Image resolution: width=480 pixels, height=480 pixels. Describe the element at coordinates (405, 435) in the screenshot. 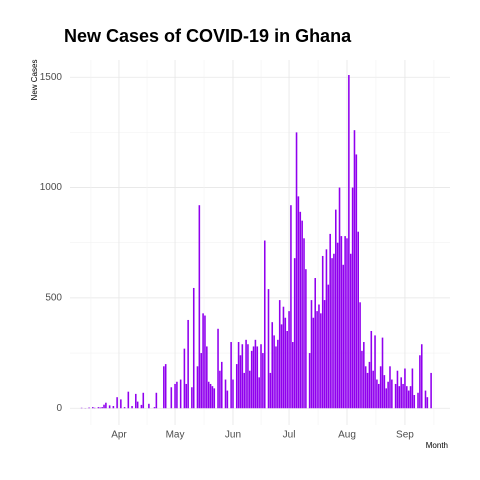

I see `x-tick-label: Sep` at that location.